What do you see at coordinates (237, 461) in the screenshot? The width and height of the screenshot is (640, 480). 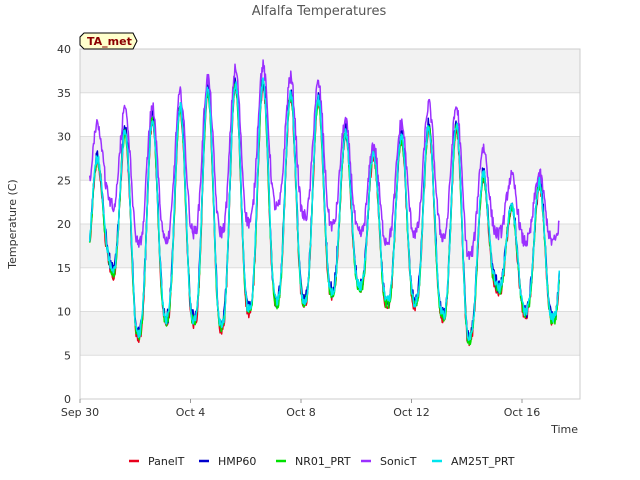 I see `legend-label: HMP60` at bounding box center [237, 461].